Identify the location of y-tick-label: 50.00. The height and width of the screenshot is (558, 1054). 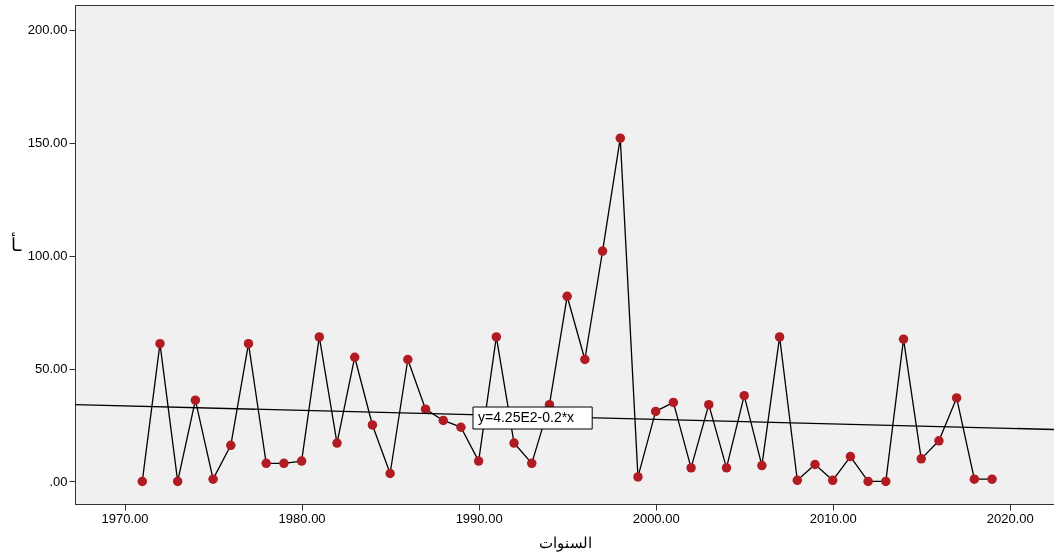
(51, 369).